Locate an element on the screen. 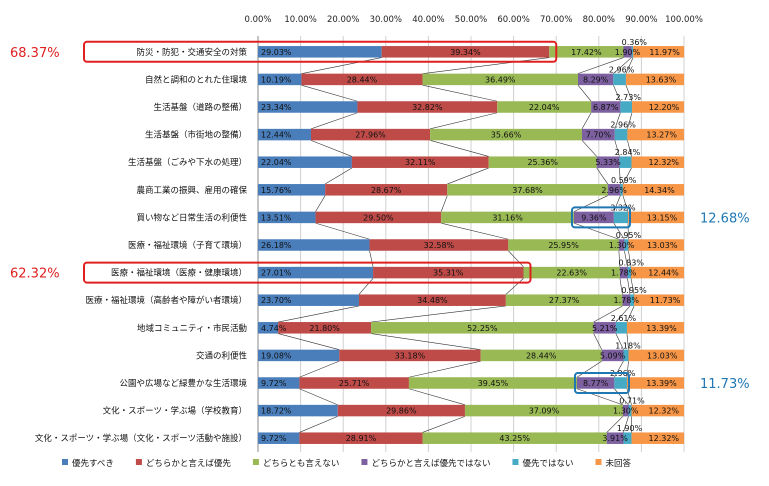  data-label: 25.71% is located at coordinates (354, 383).